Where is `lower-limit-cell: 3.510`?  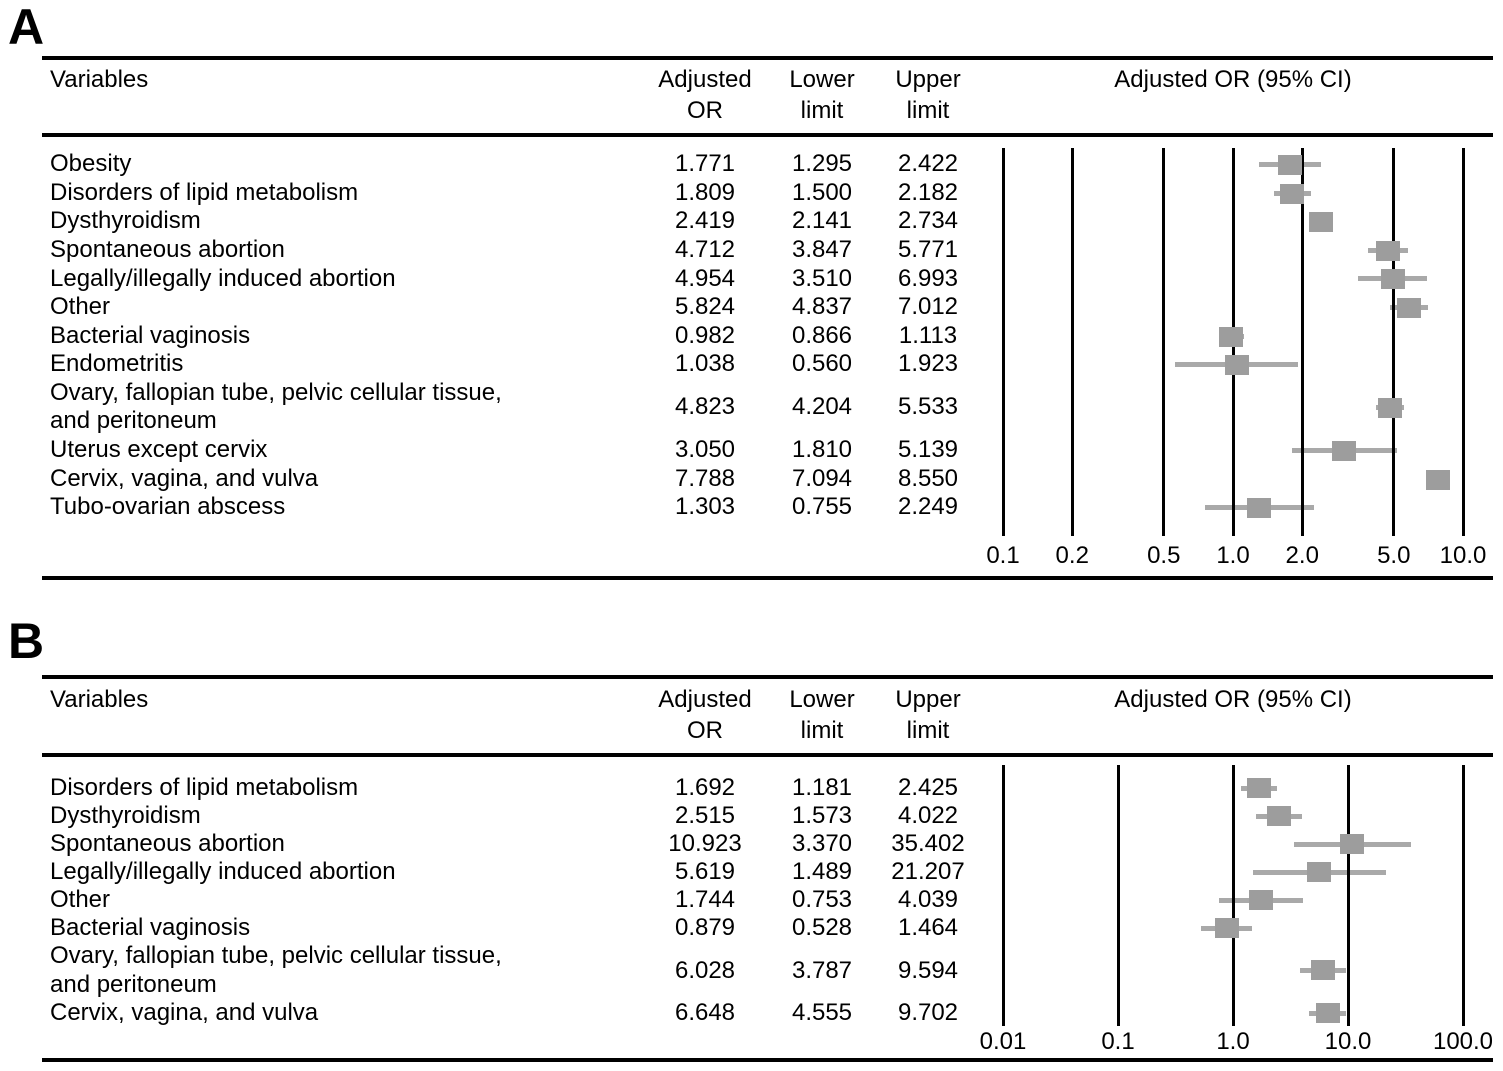 lower-limit-cell: 3.510 is located at coordinates (822, 278).